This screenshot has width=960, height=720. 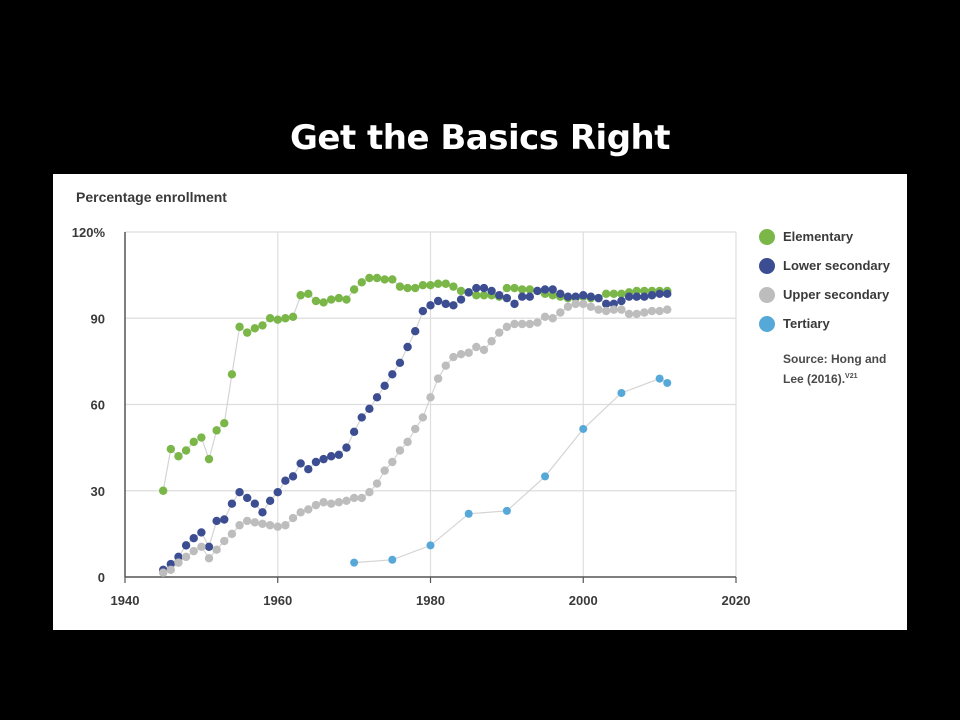 I want to click on legend-swatch-lower-secondary, so click(x=767, y=265).